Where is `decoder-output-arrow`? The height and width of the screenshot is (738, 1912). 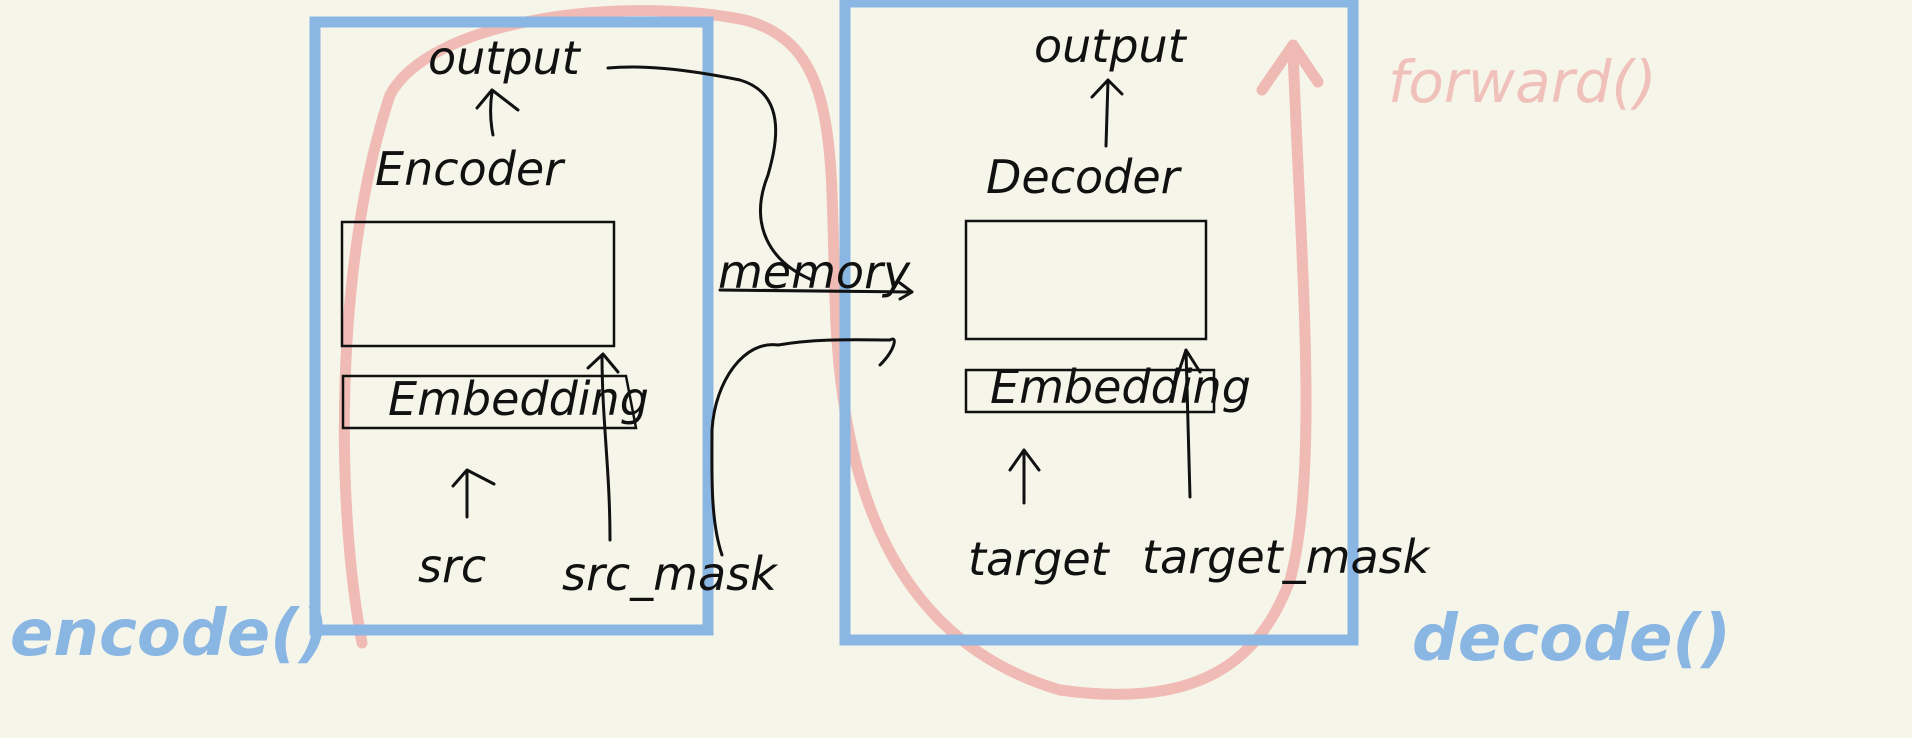 decoder-output-arrow is located at coordinates (1107, 113).